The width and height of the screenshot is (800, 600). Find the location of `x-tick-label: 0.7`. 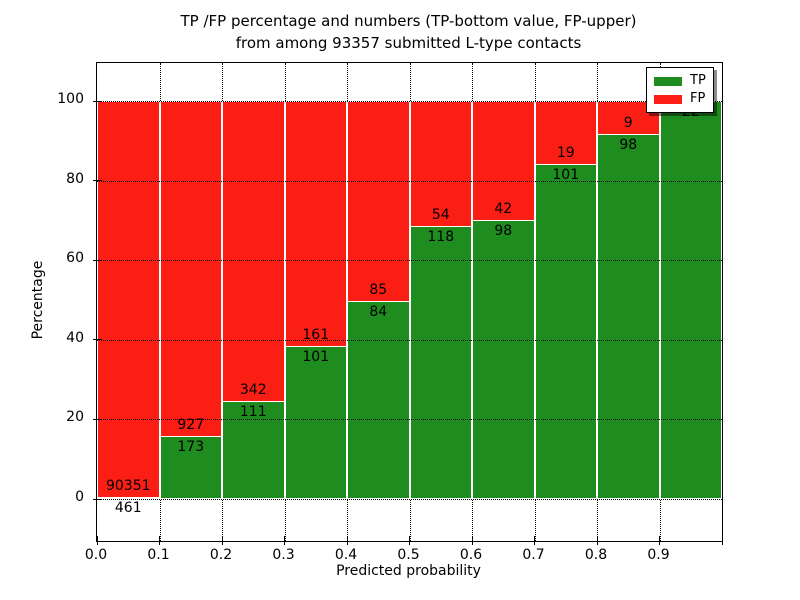

x-tick-label: 0.7 is located at coordinates (533, 555).